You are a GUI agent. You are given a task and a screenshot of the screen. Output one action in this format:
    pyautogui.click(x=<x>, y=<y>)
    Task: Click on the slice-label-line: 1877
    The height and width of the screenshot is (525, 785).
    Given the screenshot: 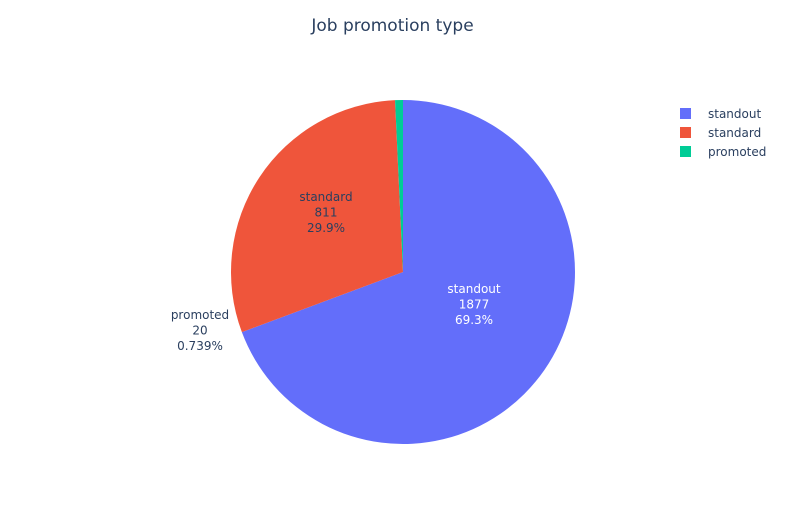 What is the action you would take?
    pyautogui.click(x=474, y=305)
    